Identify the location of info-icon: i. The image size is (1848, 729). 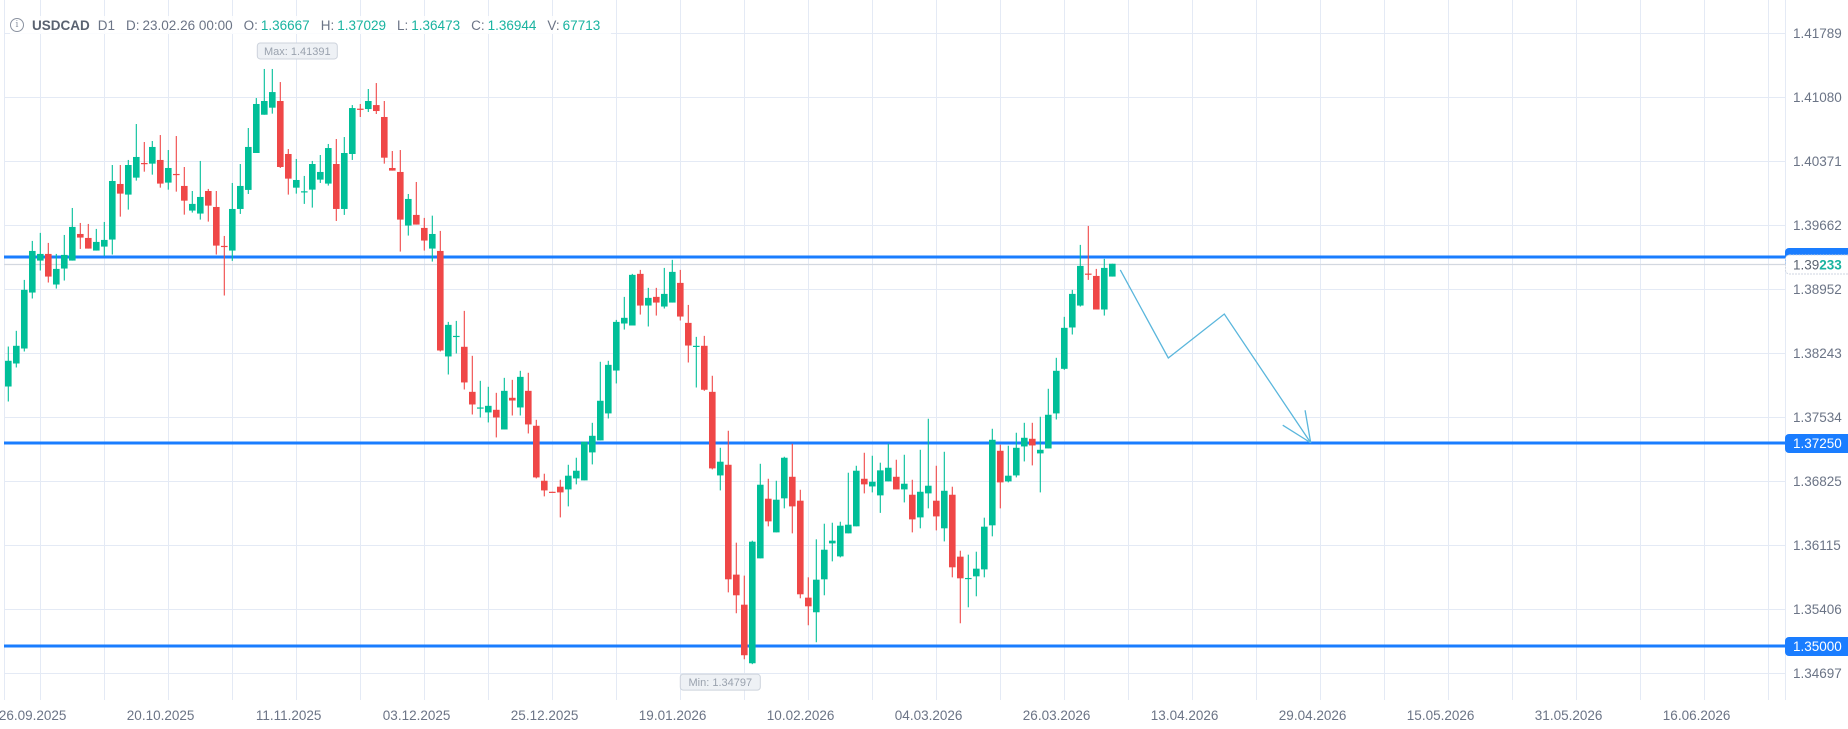
(17, 25).